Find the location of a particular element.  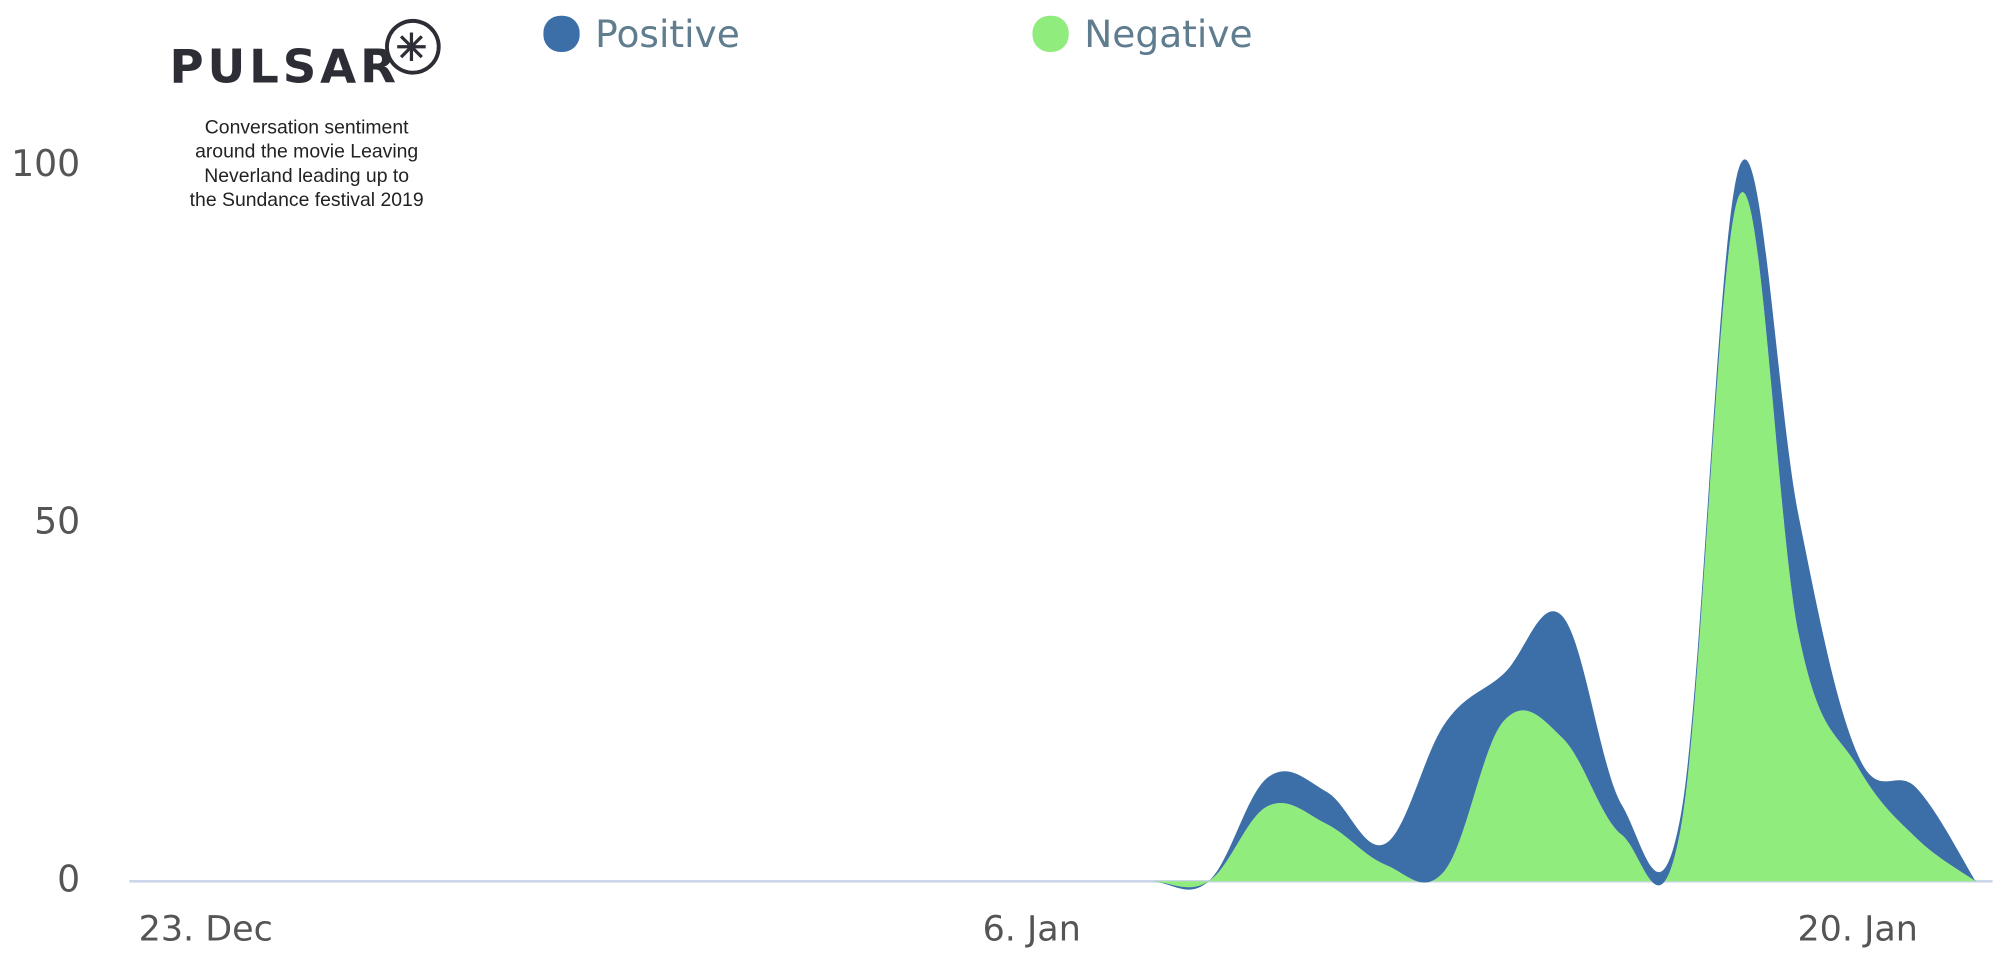

x-tick-label: 23. Dec is located at coordinates (206, 929).